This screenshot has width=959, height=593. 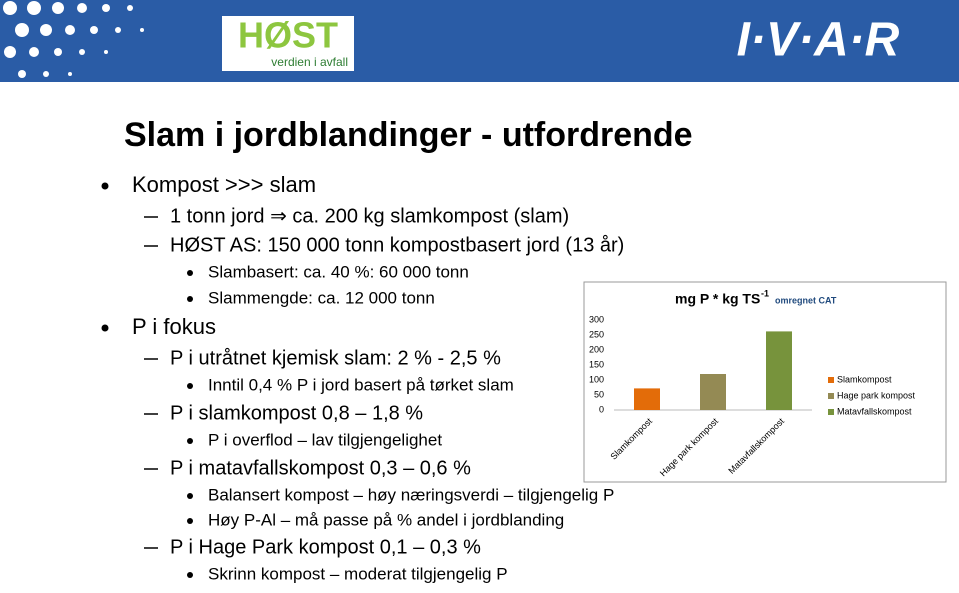 I want to click on y-tick-label: 250, so click(x=596, y=334).